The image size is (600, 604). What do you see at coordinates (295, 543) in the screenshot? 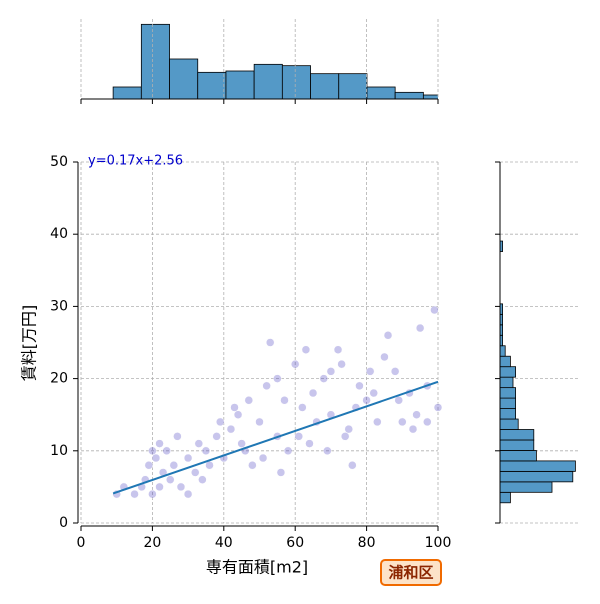
I see `x-tick-label: 60` at bounding box center [295, 543].